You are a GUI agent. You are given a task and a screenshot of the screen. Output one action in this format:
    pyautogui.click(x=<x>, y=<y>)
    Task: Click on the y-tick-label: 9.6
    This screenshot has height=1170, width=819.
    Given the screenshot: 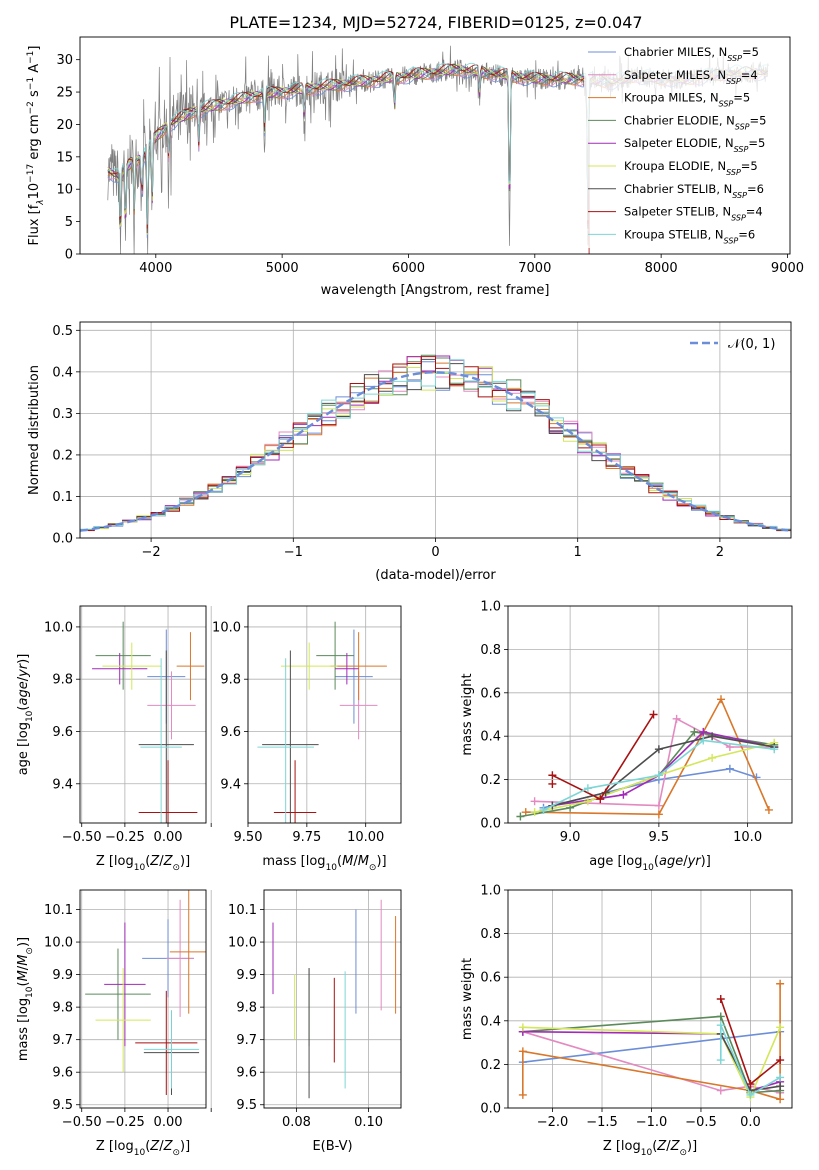 What is the action you would take?
    pyautogui.click(x=246, y=1073)
    